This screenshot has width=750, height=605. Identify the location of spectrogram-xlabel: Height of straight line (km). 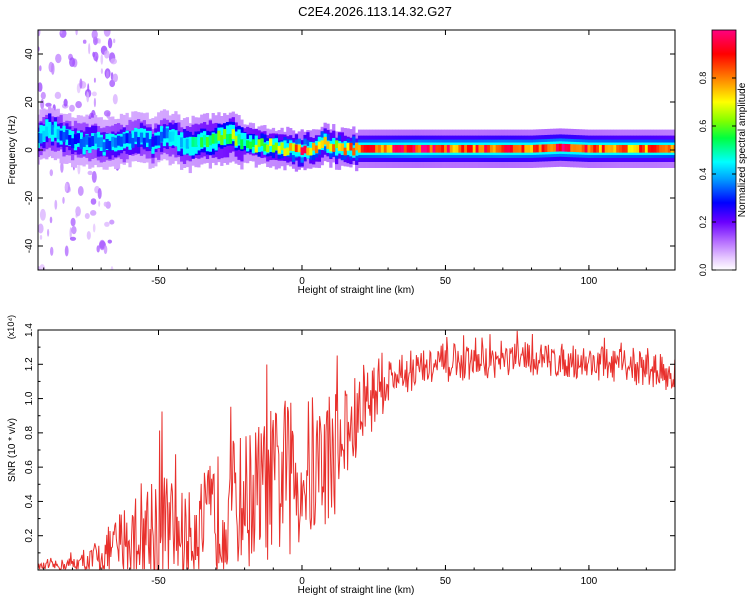
(356, 290).